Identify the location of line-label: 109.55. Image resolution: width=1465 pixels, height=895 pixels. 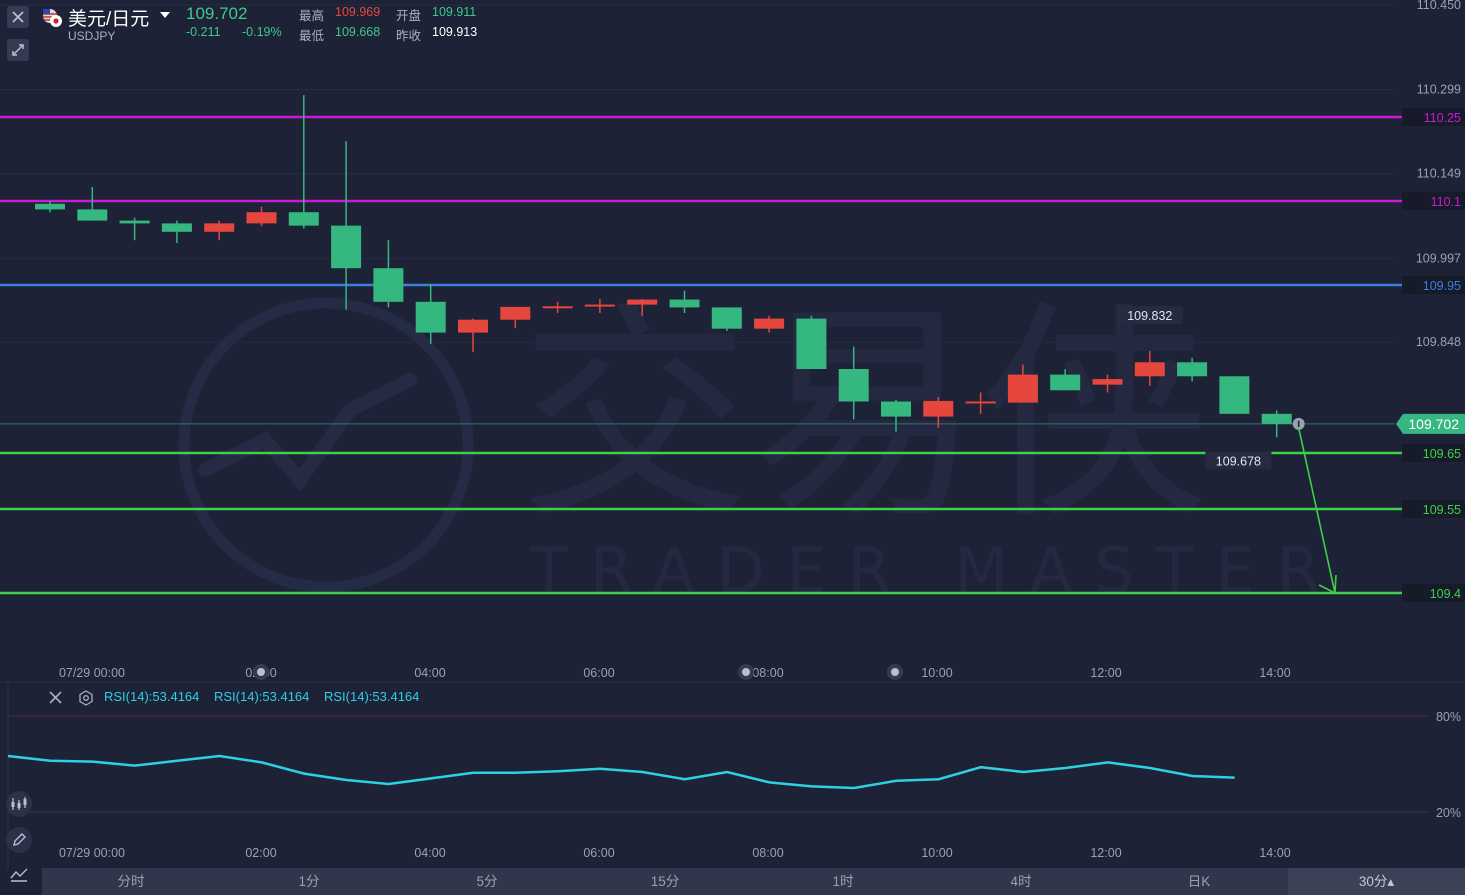
(1442, 510).